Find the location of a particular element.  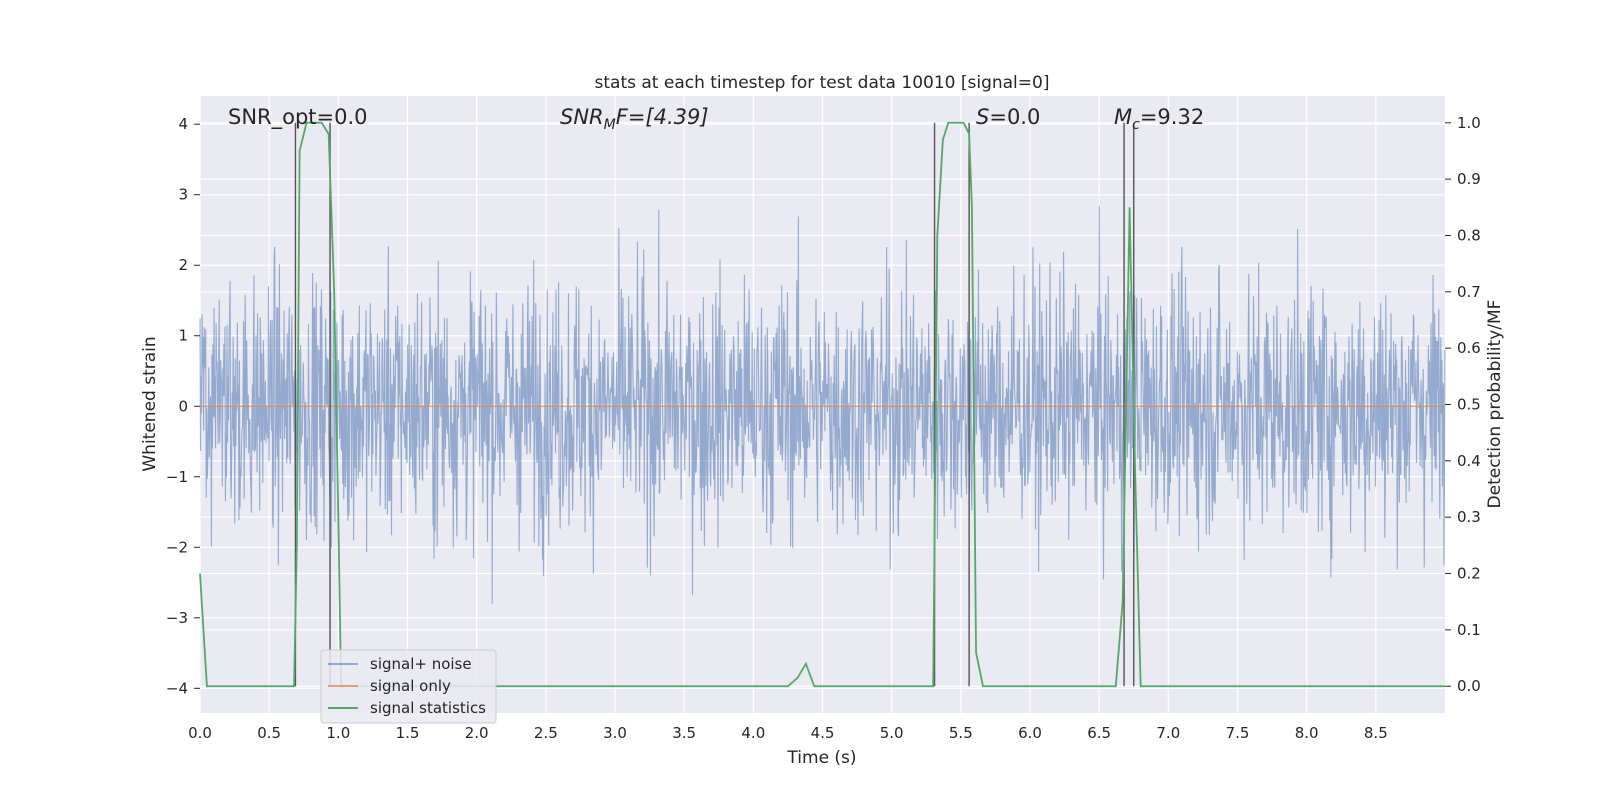

y2-tick-label: 0.3 is located at coordinates (1469, 517).